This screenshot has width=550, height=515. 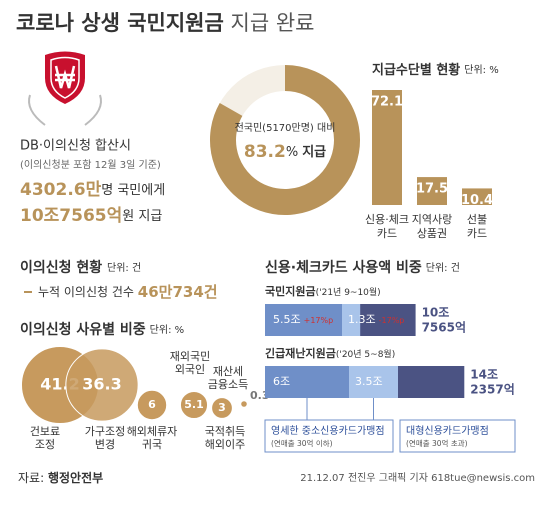 I want to click on svg-text: 10조7565억원 지급, so click(x=91, y=216).